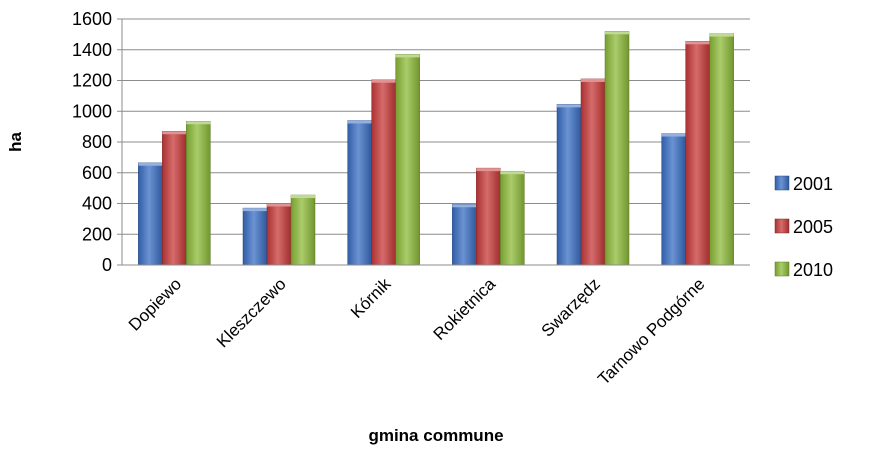 This screenshot has width=873, height=449. I want to click on category-label: Tarnowo Podgórne, so click(651, 331).